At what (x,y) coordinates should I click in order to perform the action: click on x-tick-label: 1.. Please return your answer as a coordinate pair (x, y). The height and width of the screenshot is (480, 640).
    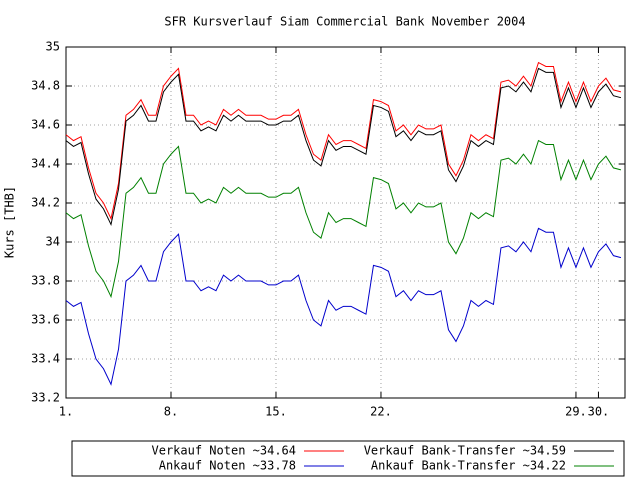
    Looking at the image, I should click on (66, 412).